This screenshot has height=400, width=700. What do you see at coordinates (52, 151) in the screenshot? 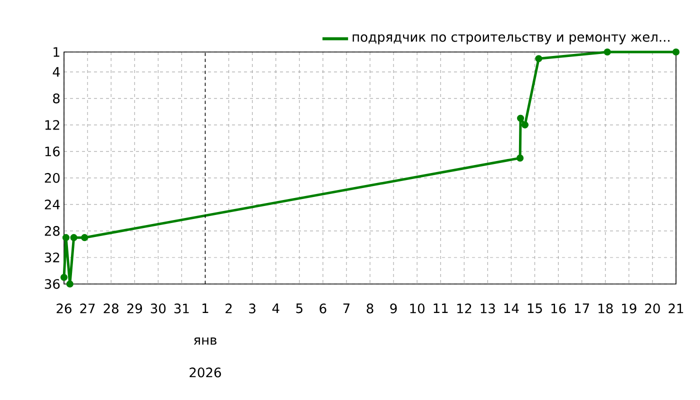
I see `y-tick-label: 16` at bounding box center [52, 151].